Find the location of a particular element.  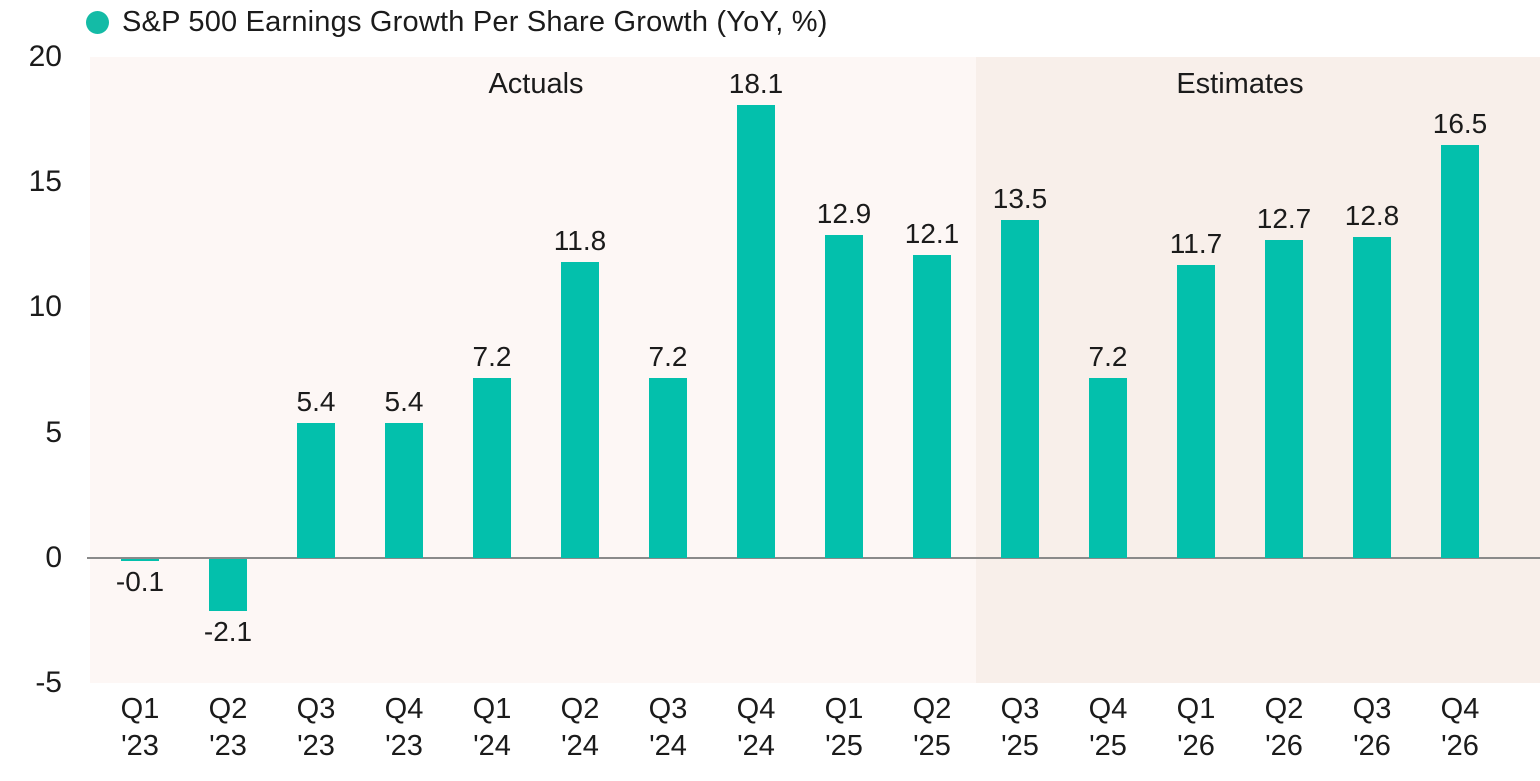

x-tick-label: Q3'23 is located at coordinates (316, 727).